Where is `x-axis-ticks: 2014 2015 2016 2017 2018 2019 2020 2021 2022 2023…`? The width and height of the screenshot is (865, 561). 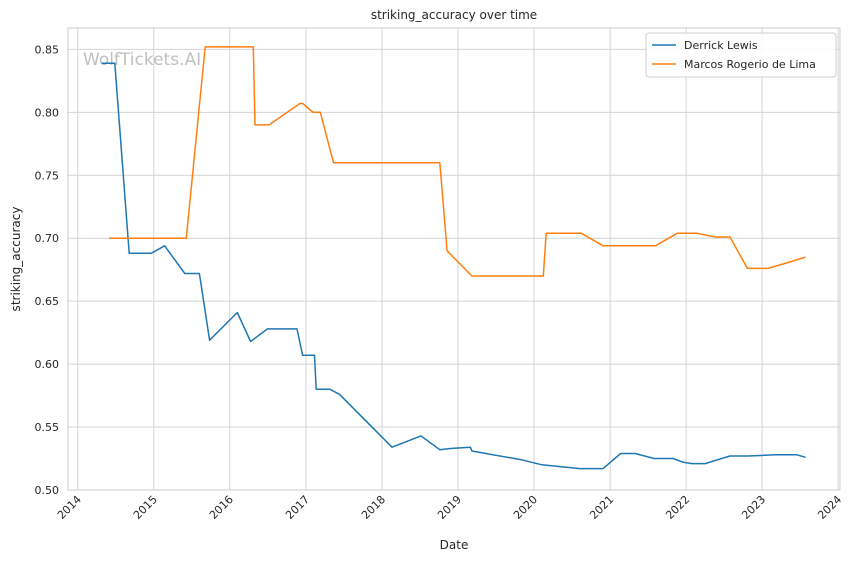 x-axis-ticks: 2014 2015 2016 2017 2018 2019 2020 2021 2022 2023… is located at coordinates (449, 507).